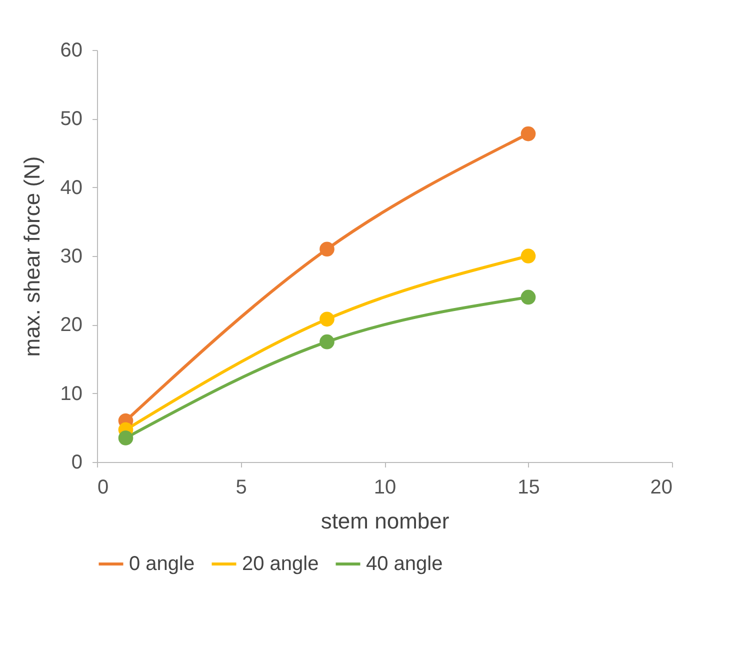 The height and width of the screenshot is (662, 729). What do you see at coordinates (71, 325) in the screenshot?
I see `y-tick-label: 20` at bounding box center [71, 325].